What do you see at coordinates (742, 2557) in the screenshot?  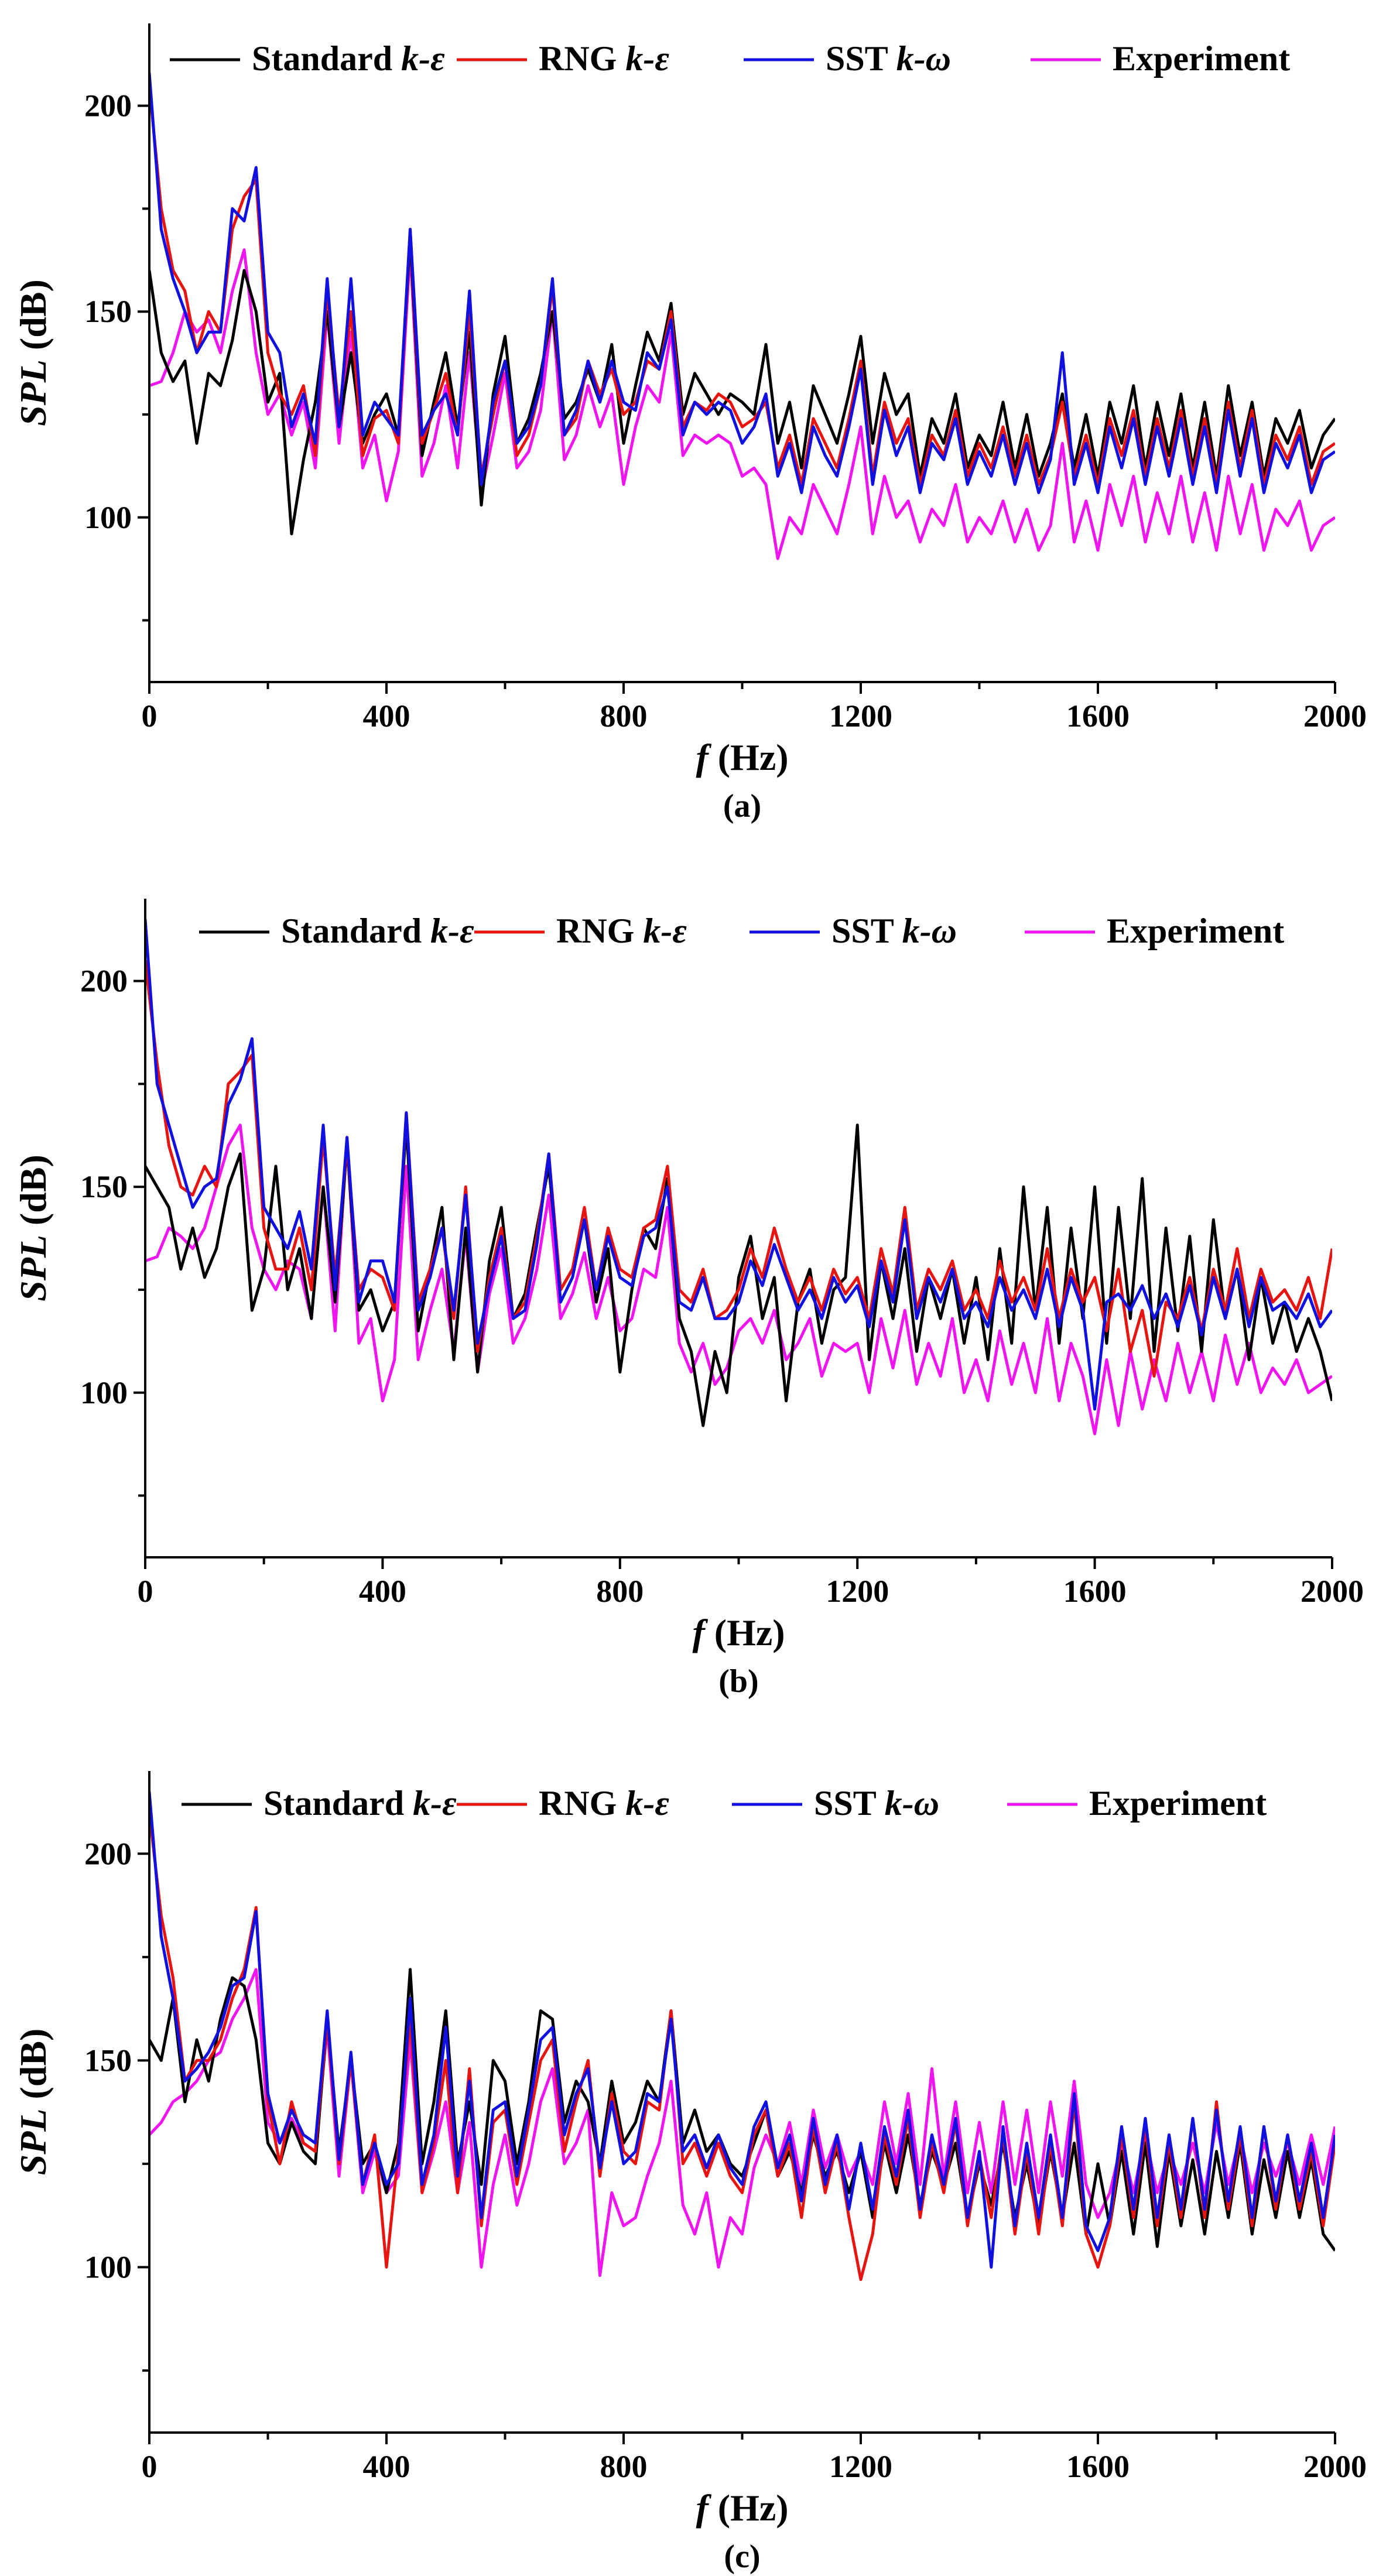 I see `panel-label: (c)` at bounding box center [742, 2557].